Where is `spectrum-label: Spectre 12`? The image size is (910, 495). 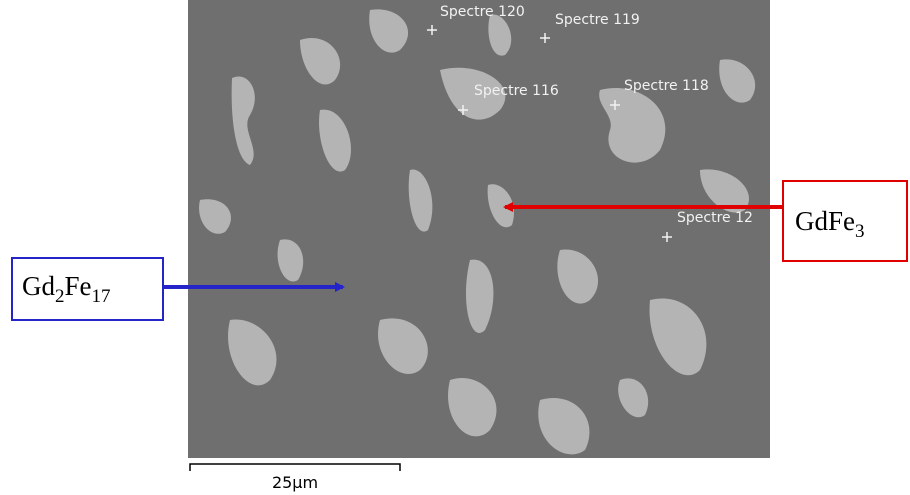 spectrum-label: Spectre 12 is located at coordinates (715, 218).